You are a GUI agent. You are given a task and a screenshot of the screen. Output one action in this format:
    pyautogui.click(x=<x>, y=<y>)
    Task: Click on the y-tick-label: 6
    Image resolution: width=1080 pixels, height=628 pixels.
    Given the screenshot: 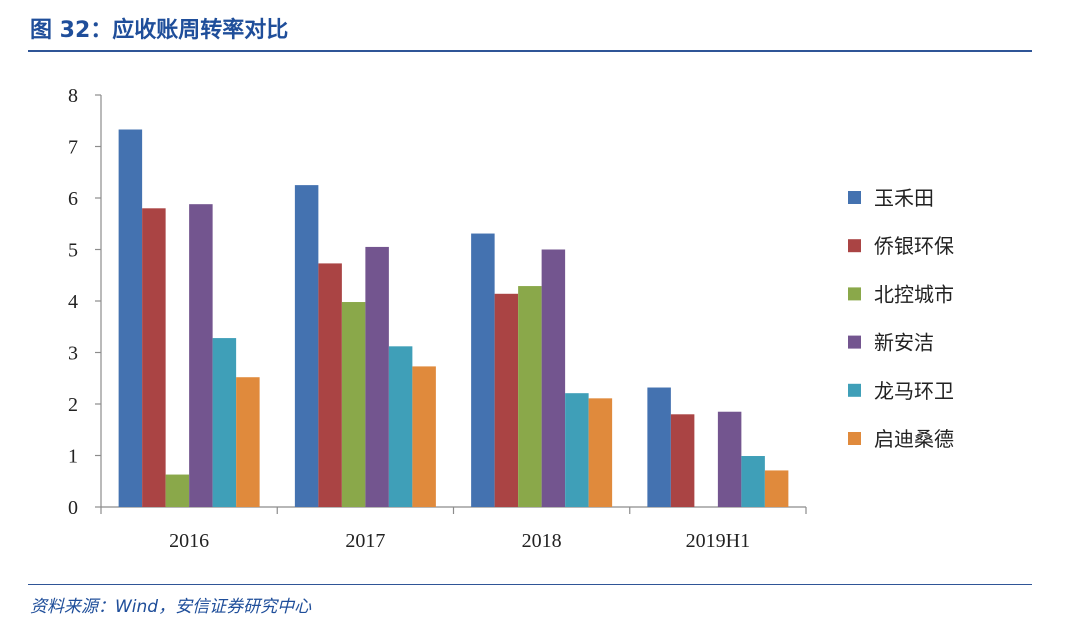 What is the action you would take?
    pyautogui.click(x=73, y=199)
    